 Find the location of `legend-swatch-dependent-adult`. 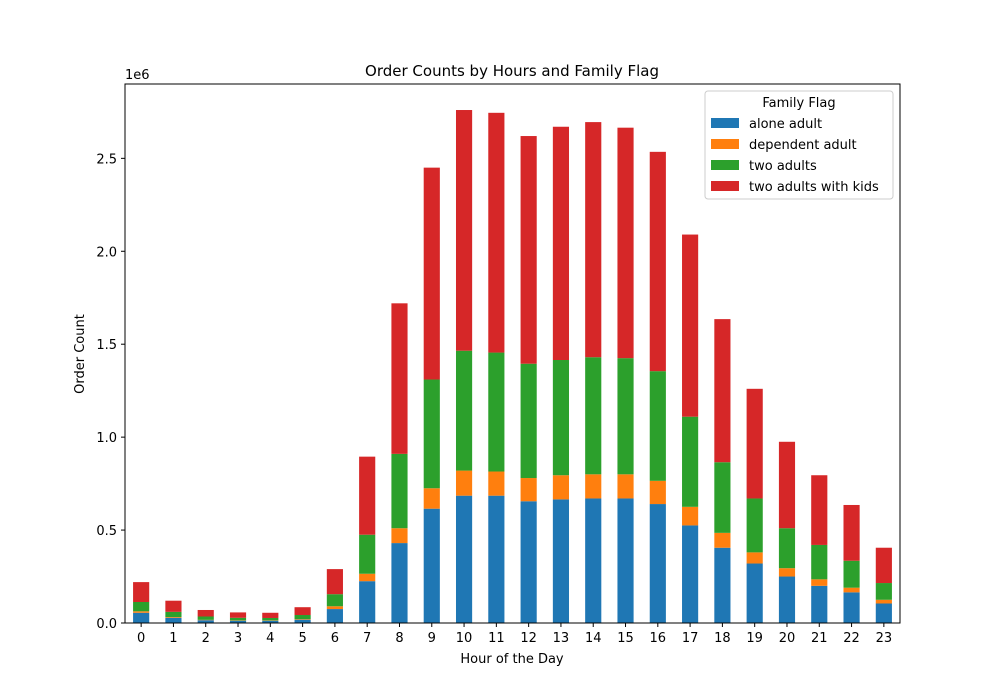

legend-swatch-dependent-adult is located at coordinates (725, 144).